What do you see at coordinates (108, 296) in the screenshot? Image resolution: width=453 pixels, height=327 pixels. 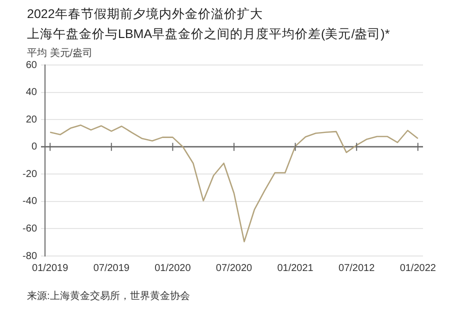 I see `source-note: 来源:上海黄金交易所，世界黄金协会` at bounding box center [108, 296].